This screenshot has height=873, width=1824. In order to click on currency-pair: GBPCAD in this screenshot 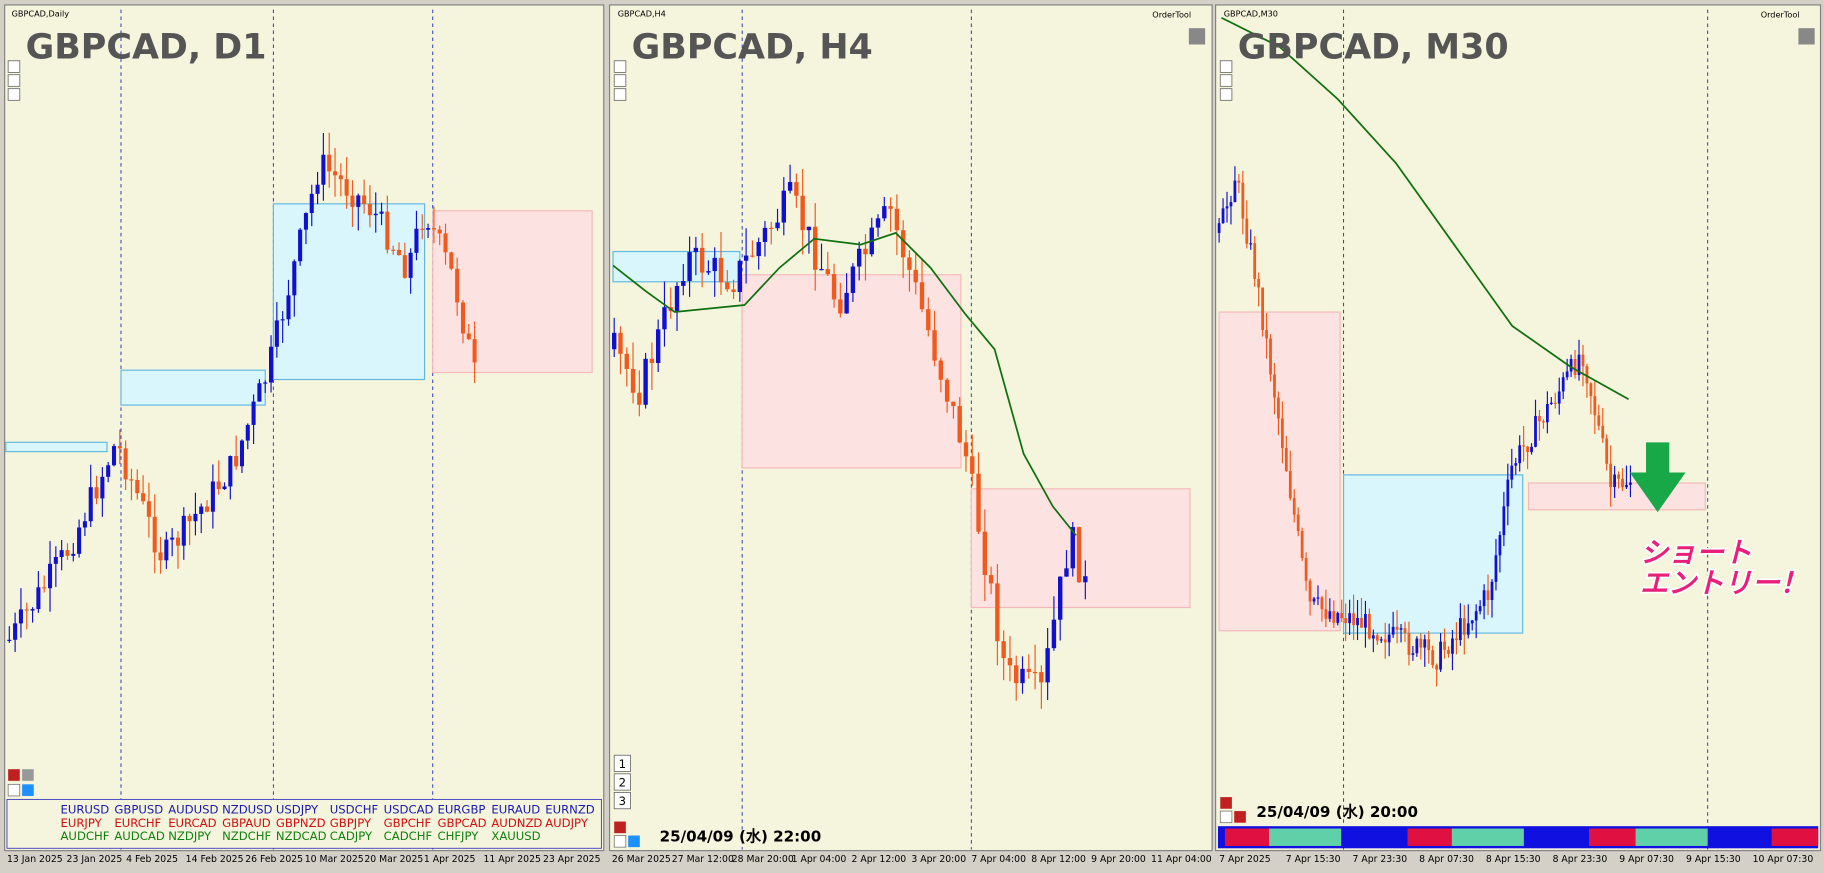, I will do `click(462, 823)`.